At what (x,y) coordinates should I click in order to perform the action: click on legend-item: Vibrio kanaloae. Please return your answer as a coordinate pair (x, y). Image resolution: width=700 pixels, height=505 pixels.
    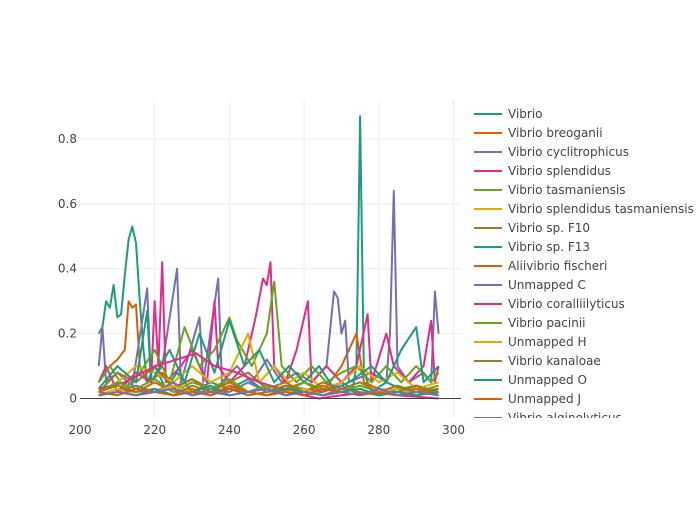
    Looking at the image, I should click on (537, 361).